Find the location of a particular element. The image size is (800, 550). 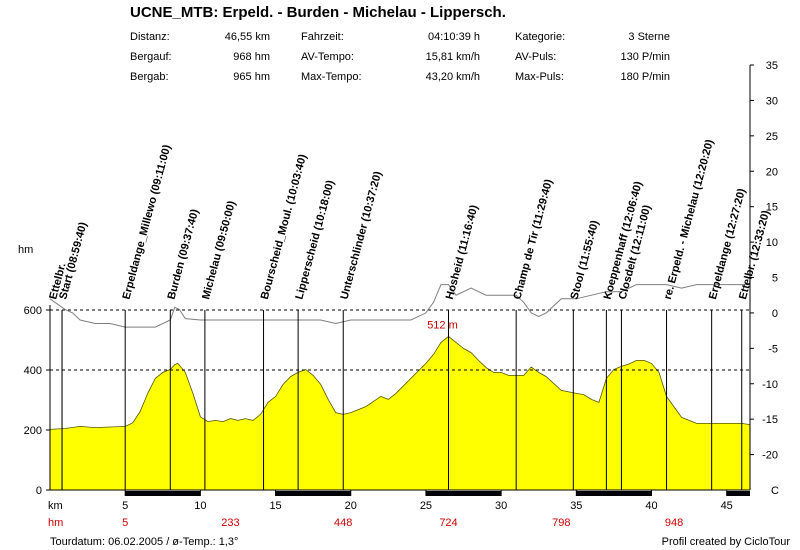

y2-tick-label: -5 is located at coordinates (773, 349).